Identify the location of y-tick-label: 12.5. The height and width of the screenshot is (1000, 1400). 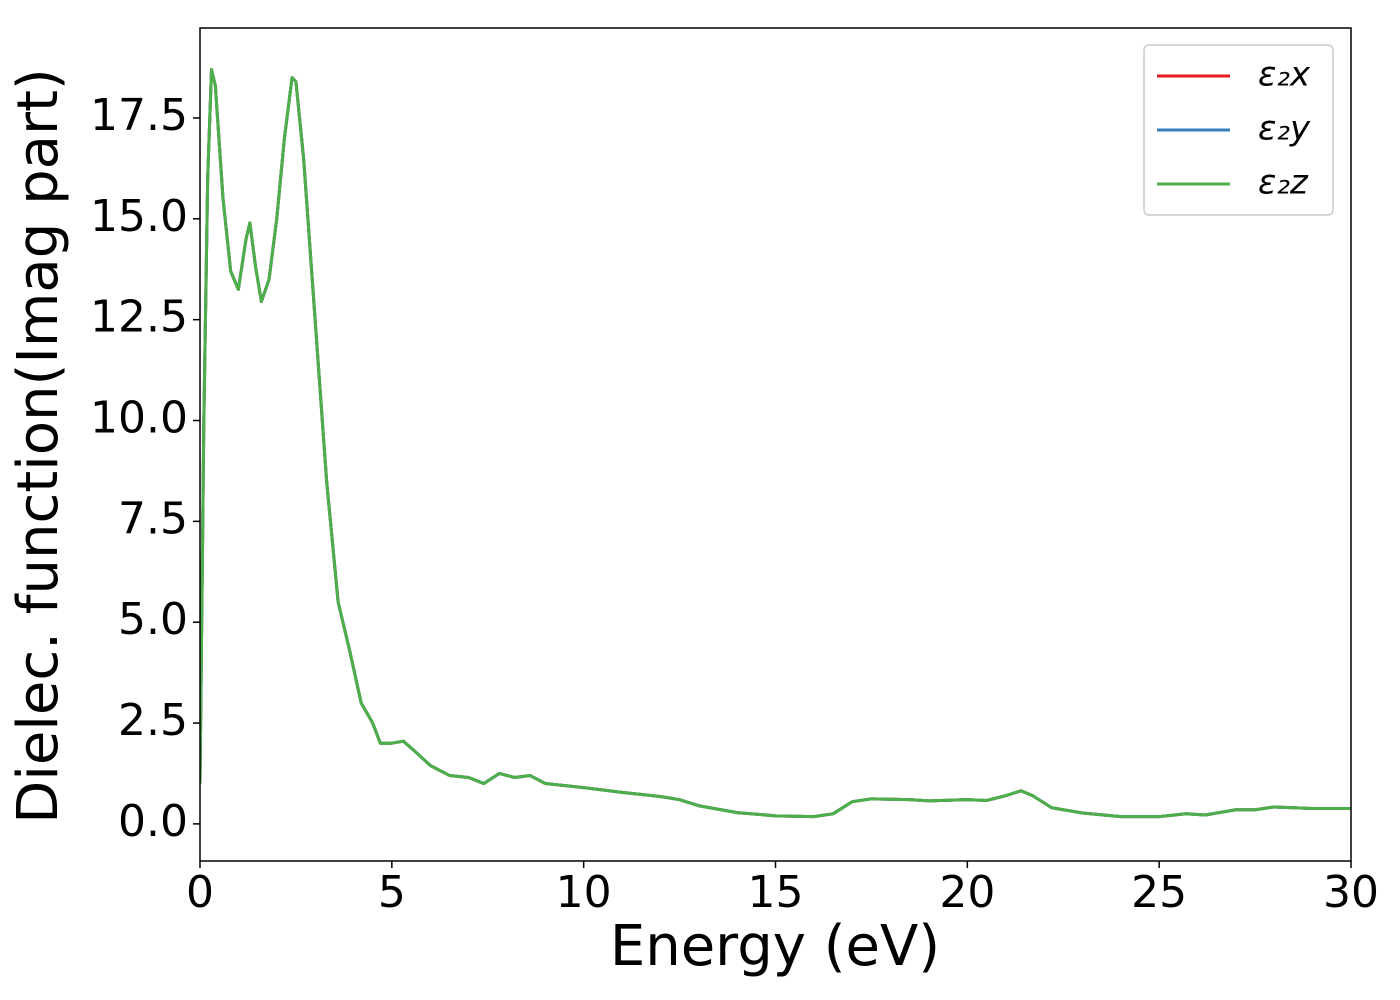
(139, 317).